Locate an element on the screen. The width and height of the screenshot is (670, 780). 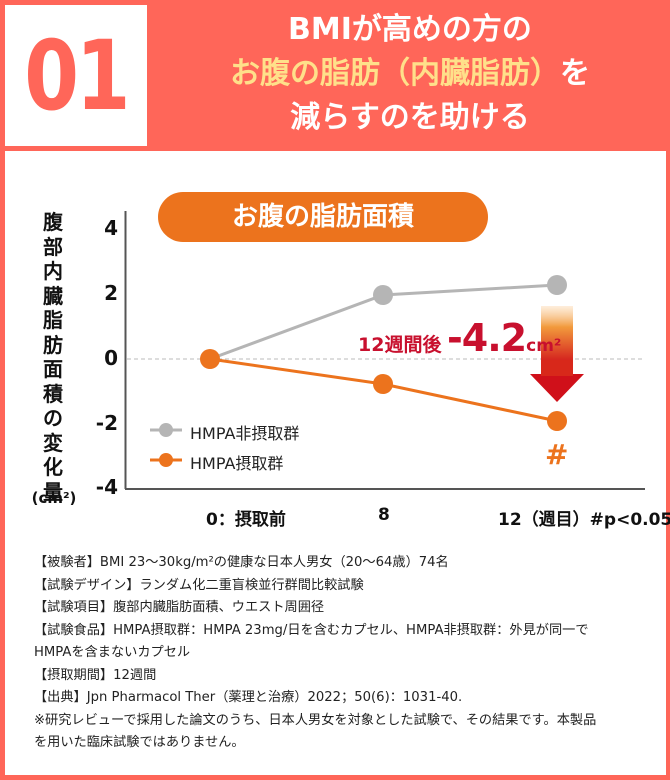
chart-title-badge: お腹の脂肪面積 is located at coordinates (323, 217).